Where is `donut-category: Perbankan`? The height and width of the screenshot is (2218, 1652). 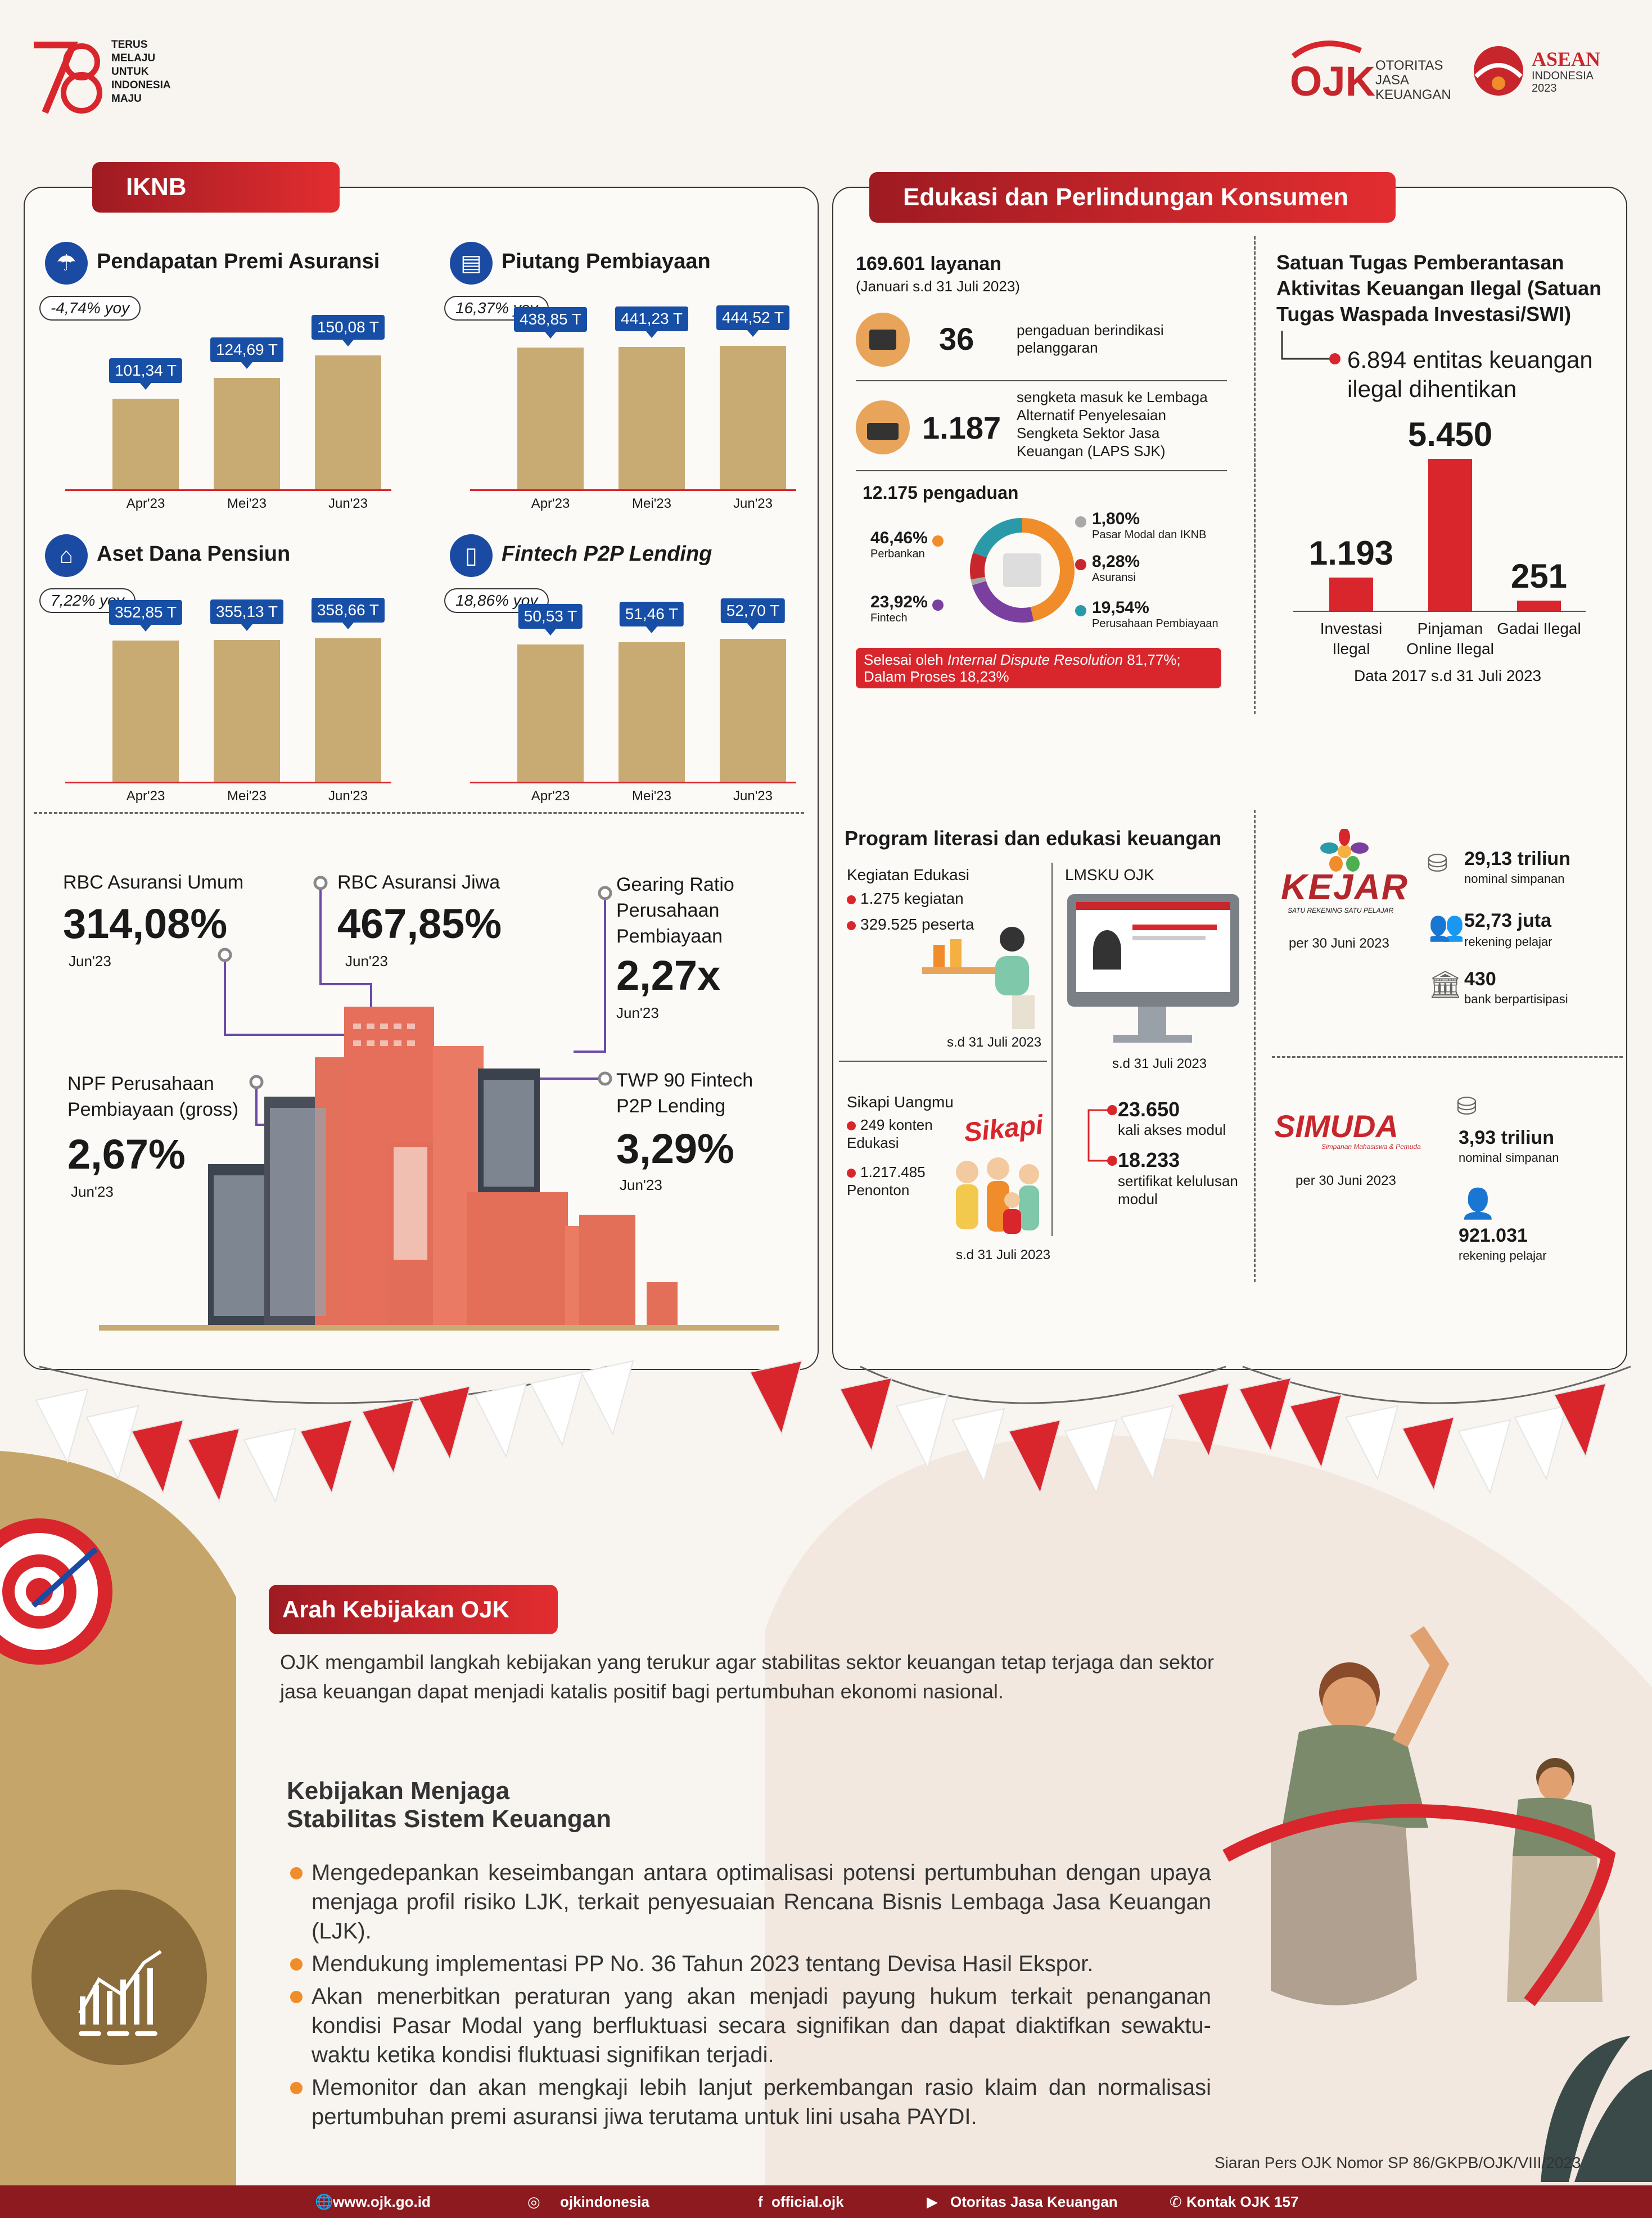
donut-category: Perbankan is located at coordinates (897, 554).